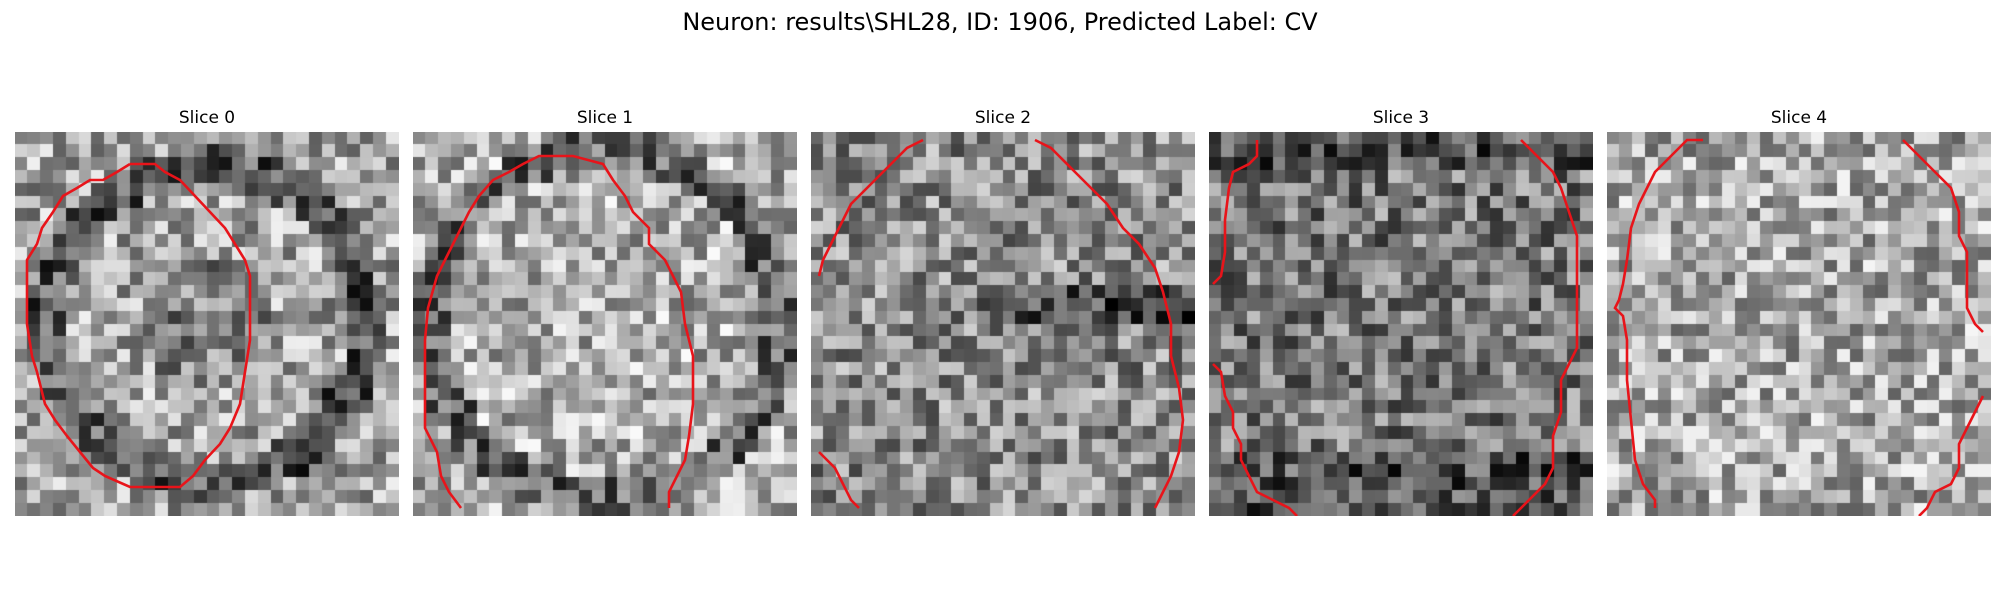 Image resolution: width=2000 pixels, height=600 pixels. What do you see at coordinates (1799, 118) in the screenshot?
I see `slice-title: Slice 4` at bounding box center [1799, 118].